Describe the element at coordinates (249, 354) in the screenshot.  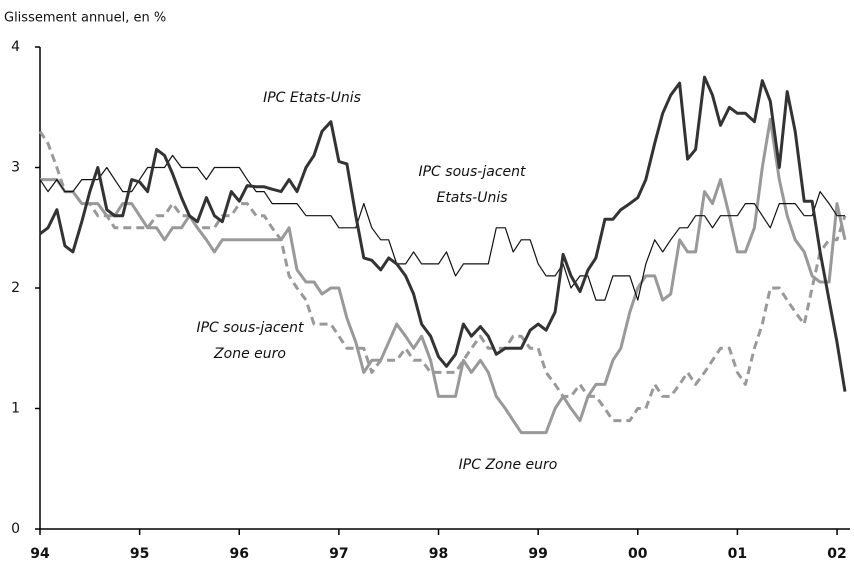
I see `annotation: Zone euro` at that location.